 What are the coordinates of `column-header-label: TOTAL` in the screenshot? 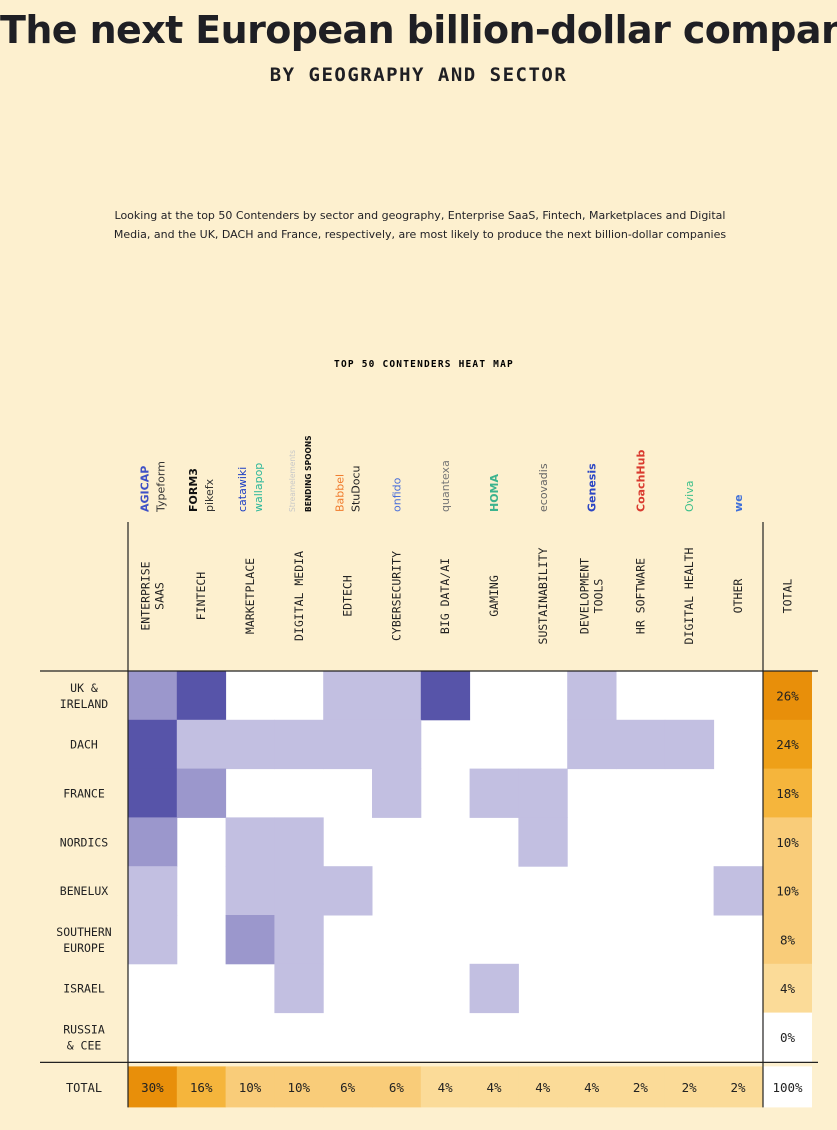 It's located at (788, 596).